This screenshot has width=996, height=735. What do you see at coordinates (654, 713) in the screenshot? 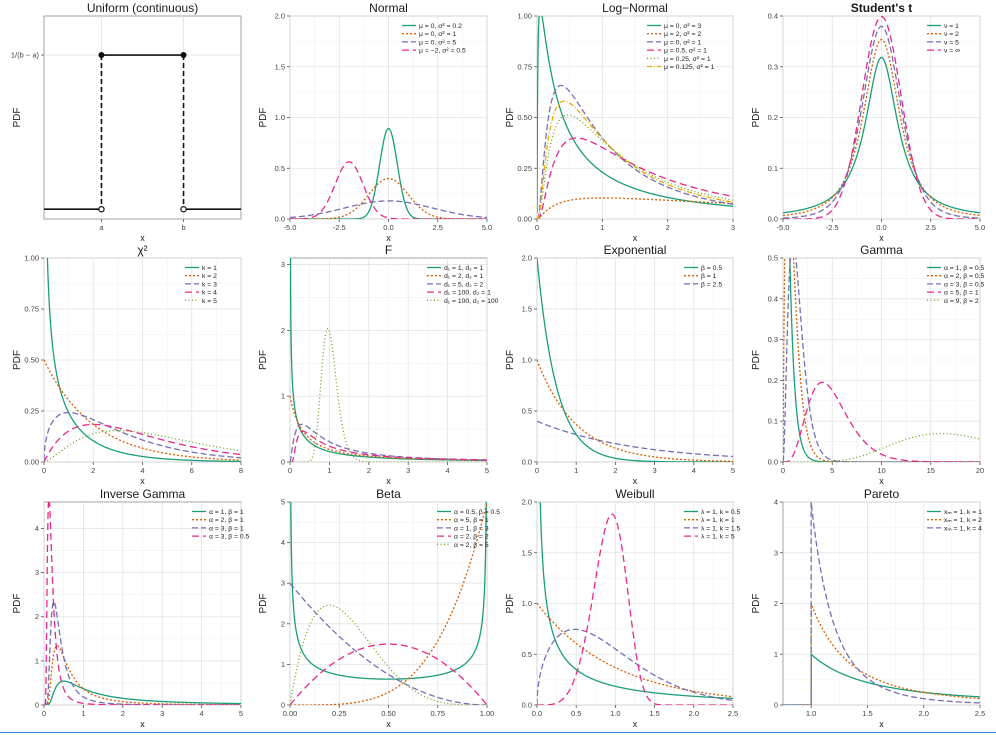
I see `x-tick-label: 1.5` at bounding box center [654, 713].